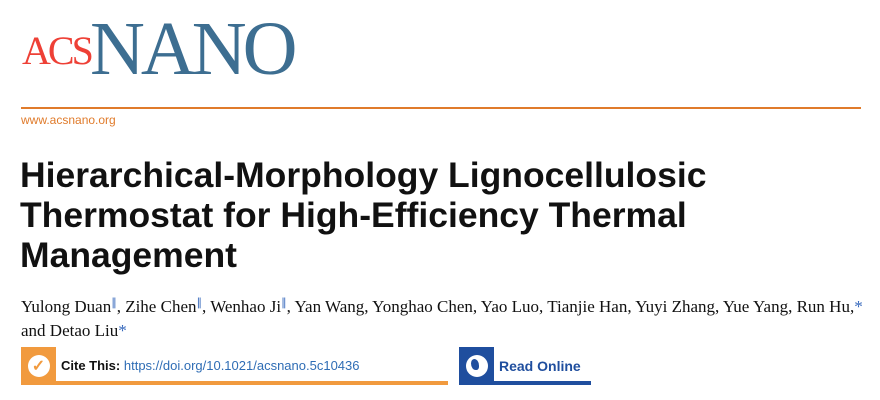 This screenshot has width=880, height=400. Describe the element at coordinates (246, 306) in the screenshot. I see `author-name: Wenhao Ji` at that location.